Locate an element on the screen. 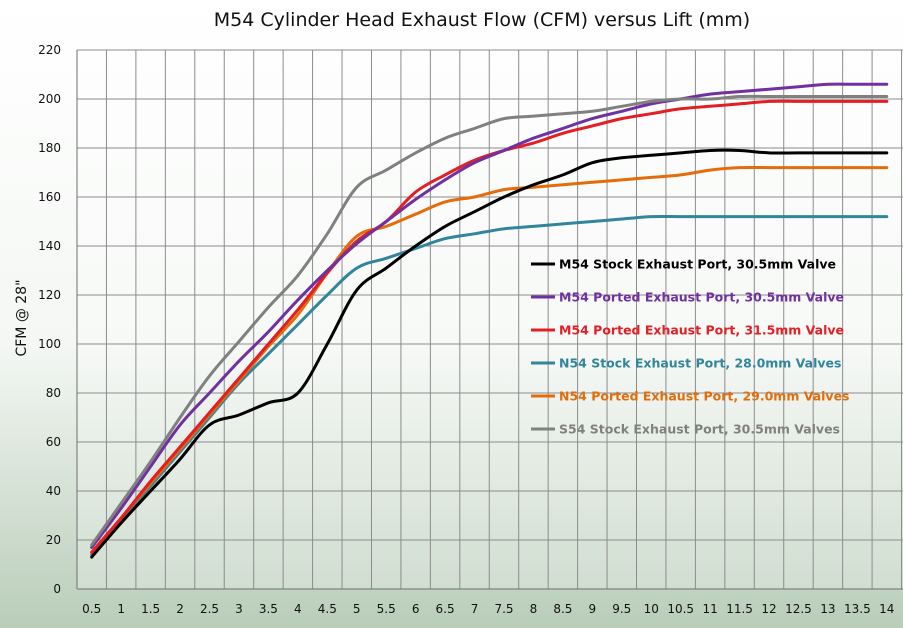  x-tick-label: 7.5 is located at coordinates (503, 609).